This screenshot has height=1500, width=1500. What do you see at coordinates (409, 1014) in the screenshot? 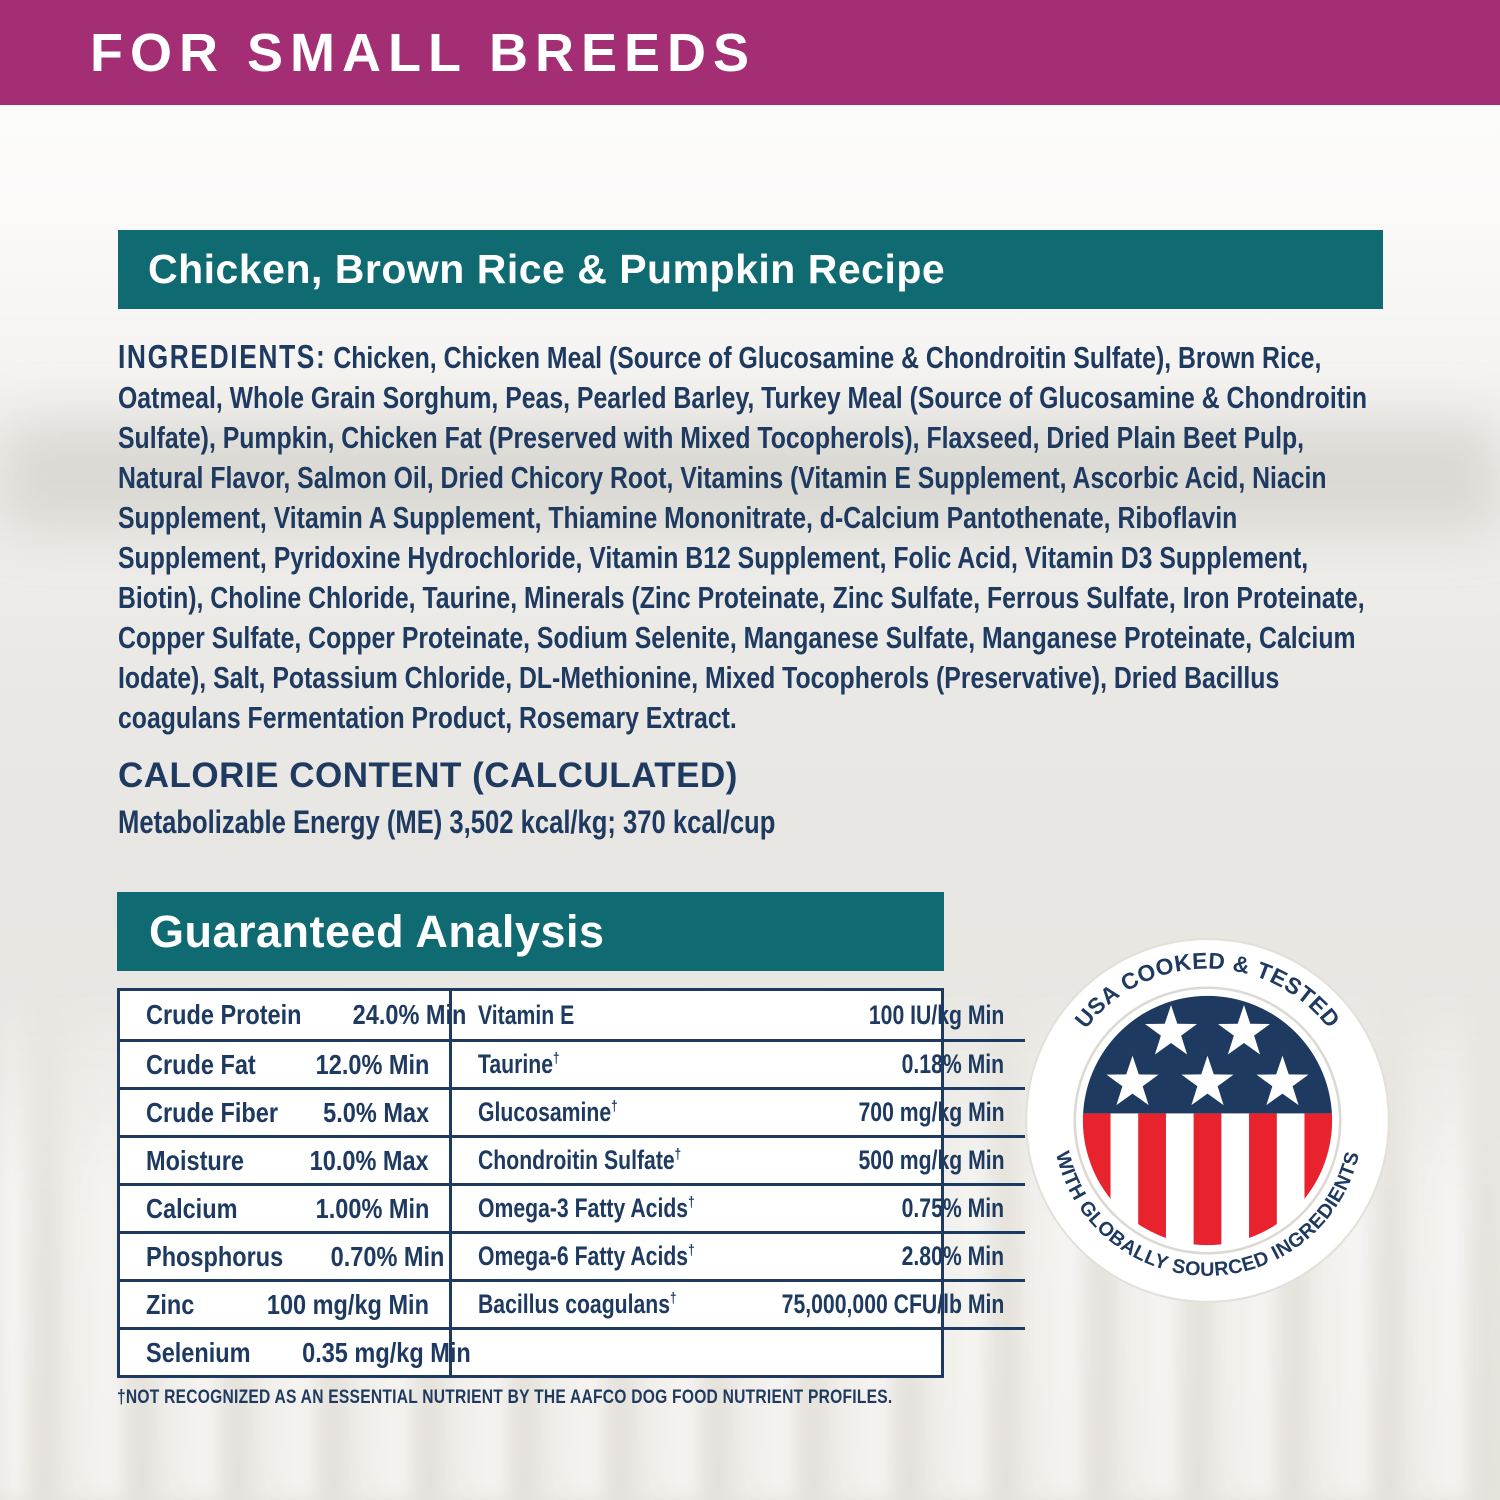
I see `nutrient-value: 24.0% Min` at bounding box center [409, 1014].